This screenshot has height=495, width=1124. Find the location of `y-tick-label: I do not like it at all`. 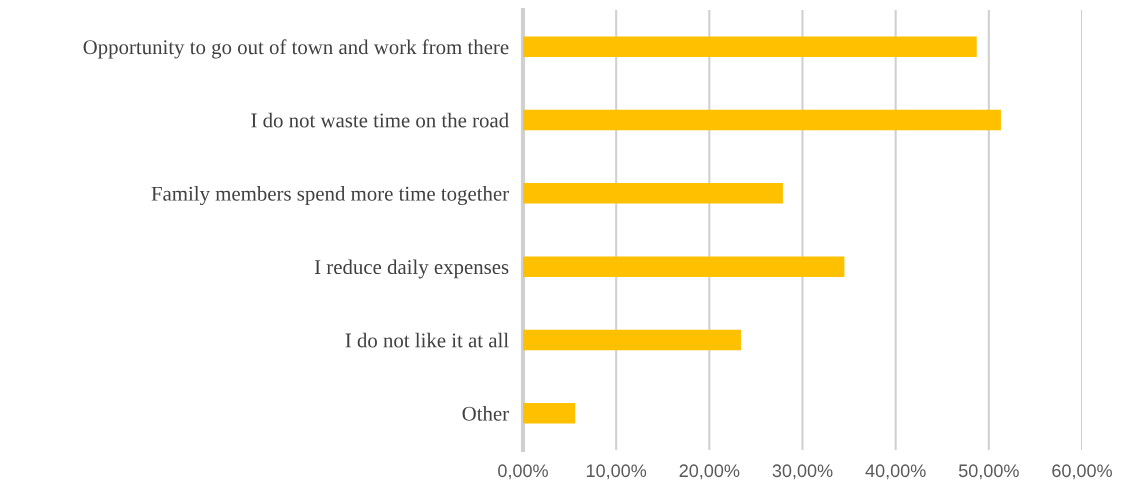

y-tick-label: I do not like it at all is located at coordinates (427, 340).